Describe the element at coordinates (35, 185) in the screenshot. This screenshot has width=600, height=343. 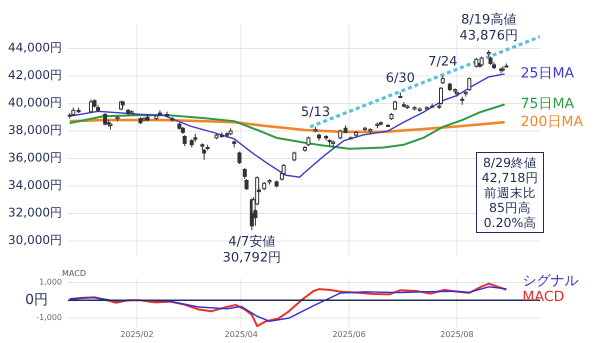
I see `y-tick-label: 34,000円` at that location.